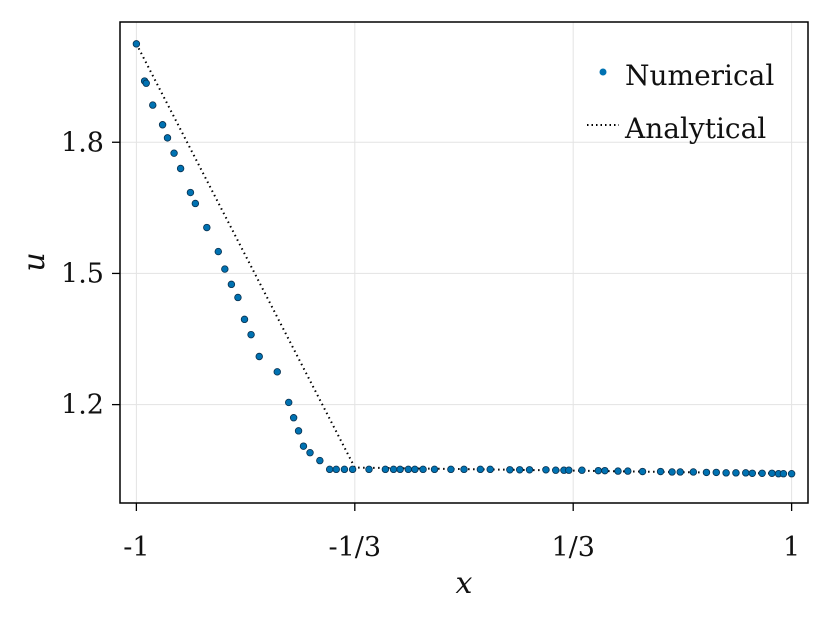 The height and width of the screenshot is (623, 830). What do you see at coordinates (34, 261) in the screenshot?
I see `y-axis-title: u` at bounding box center [34, 261].